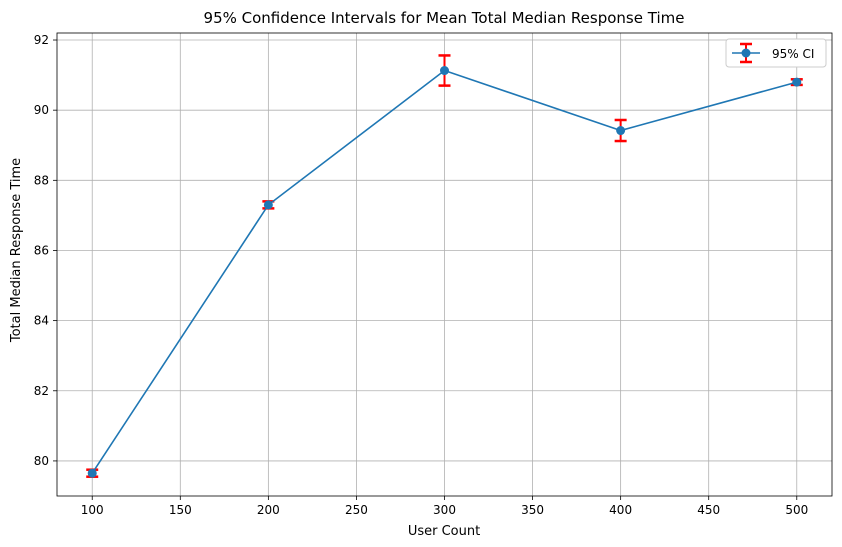  What do you see at coordinates (444, 510) in the screenshot?
I see `x-tick-label: 300` at bounding box center [444, 510].